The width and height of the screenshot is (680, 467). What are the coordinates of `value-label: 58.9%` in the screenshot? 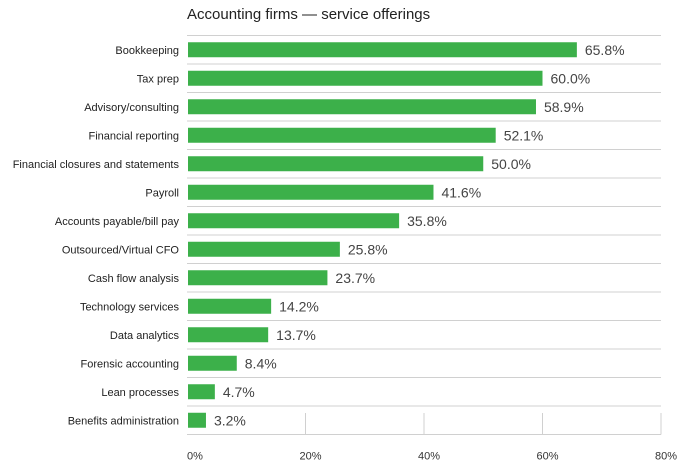 It's located at (564, 107).